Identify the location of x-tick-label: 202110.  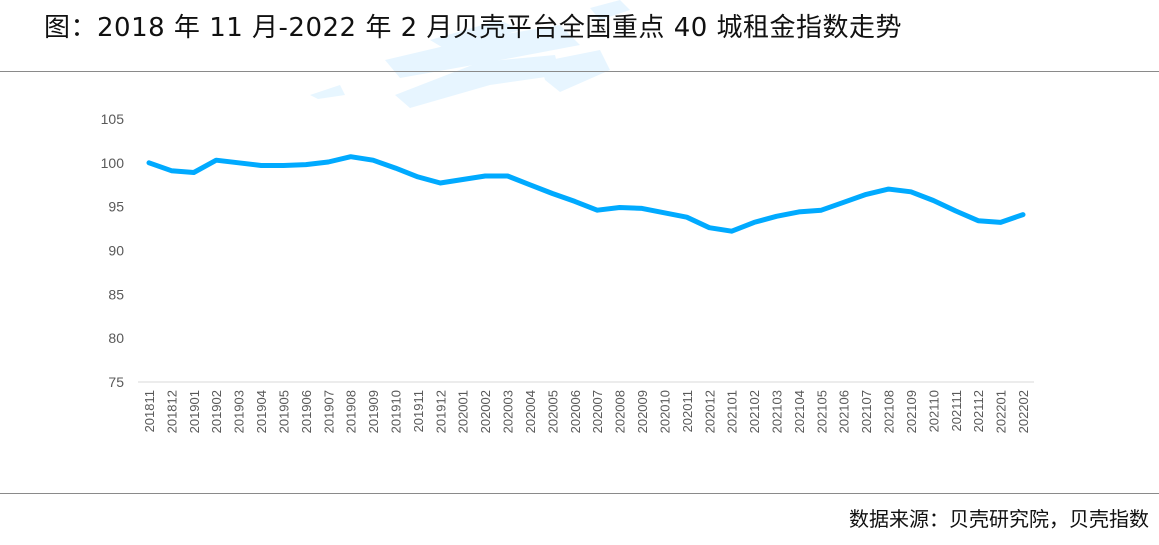
(933, 411).